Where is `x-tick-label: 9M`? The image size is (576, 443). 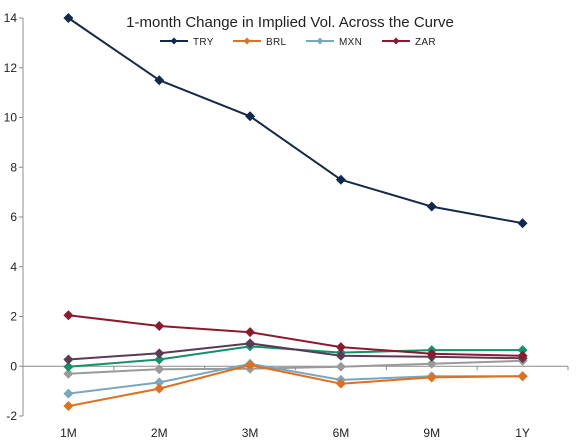 x-tick-label: 9M is located at coordinates (431, 433).